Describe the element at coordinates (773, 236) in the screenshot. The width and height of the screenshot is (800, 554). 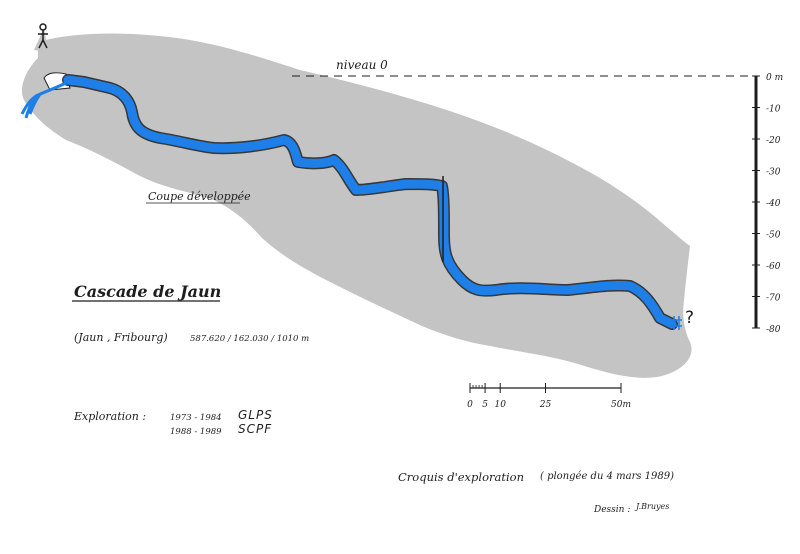
I see `depth-tick-label: -50` at that location.